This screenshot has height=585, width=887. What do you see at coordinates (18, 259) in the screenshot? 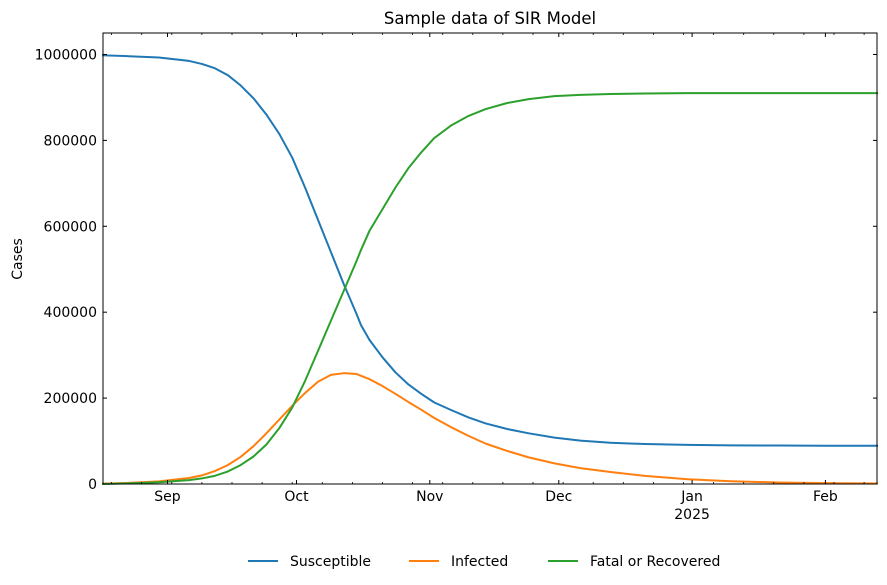
I see `y-axis-label: Cases` at bounding box center [18, 259].